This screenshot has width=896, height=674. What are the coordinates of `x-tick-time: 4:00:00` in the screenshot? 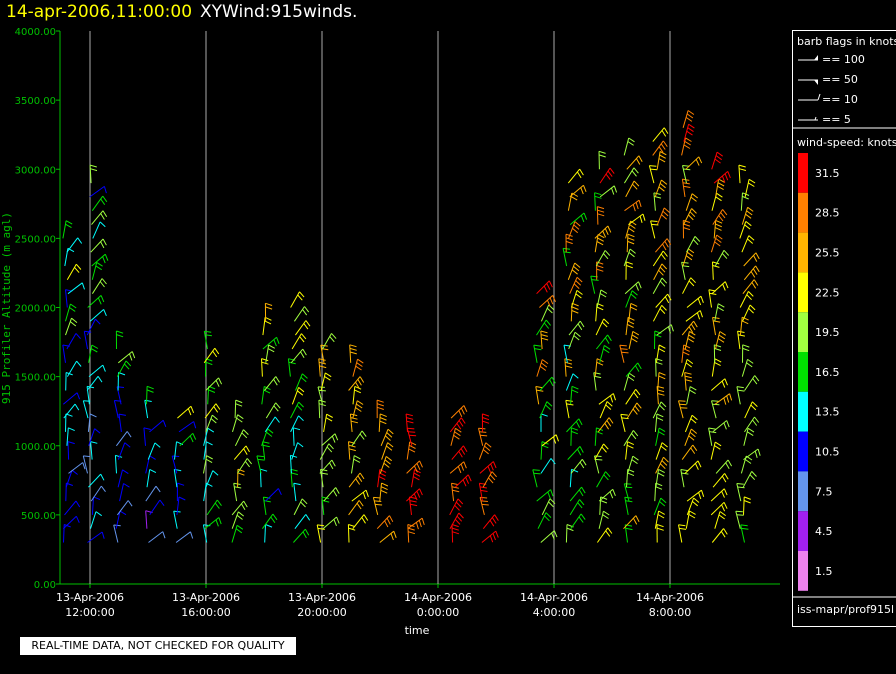 It's located at (554, 612).